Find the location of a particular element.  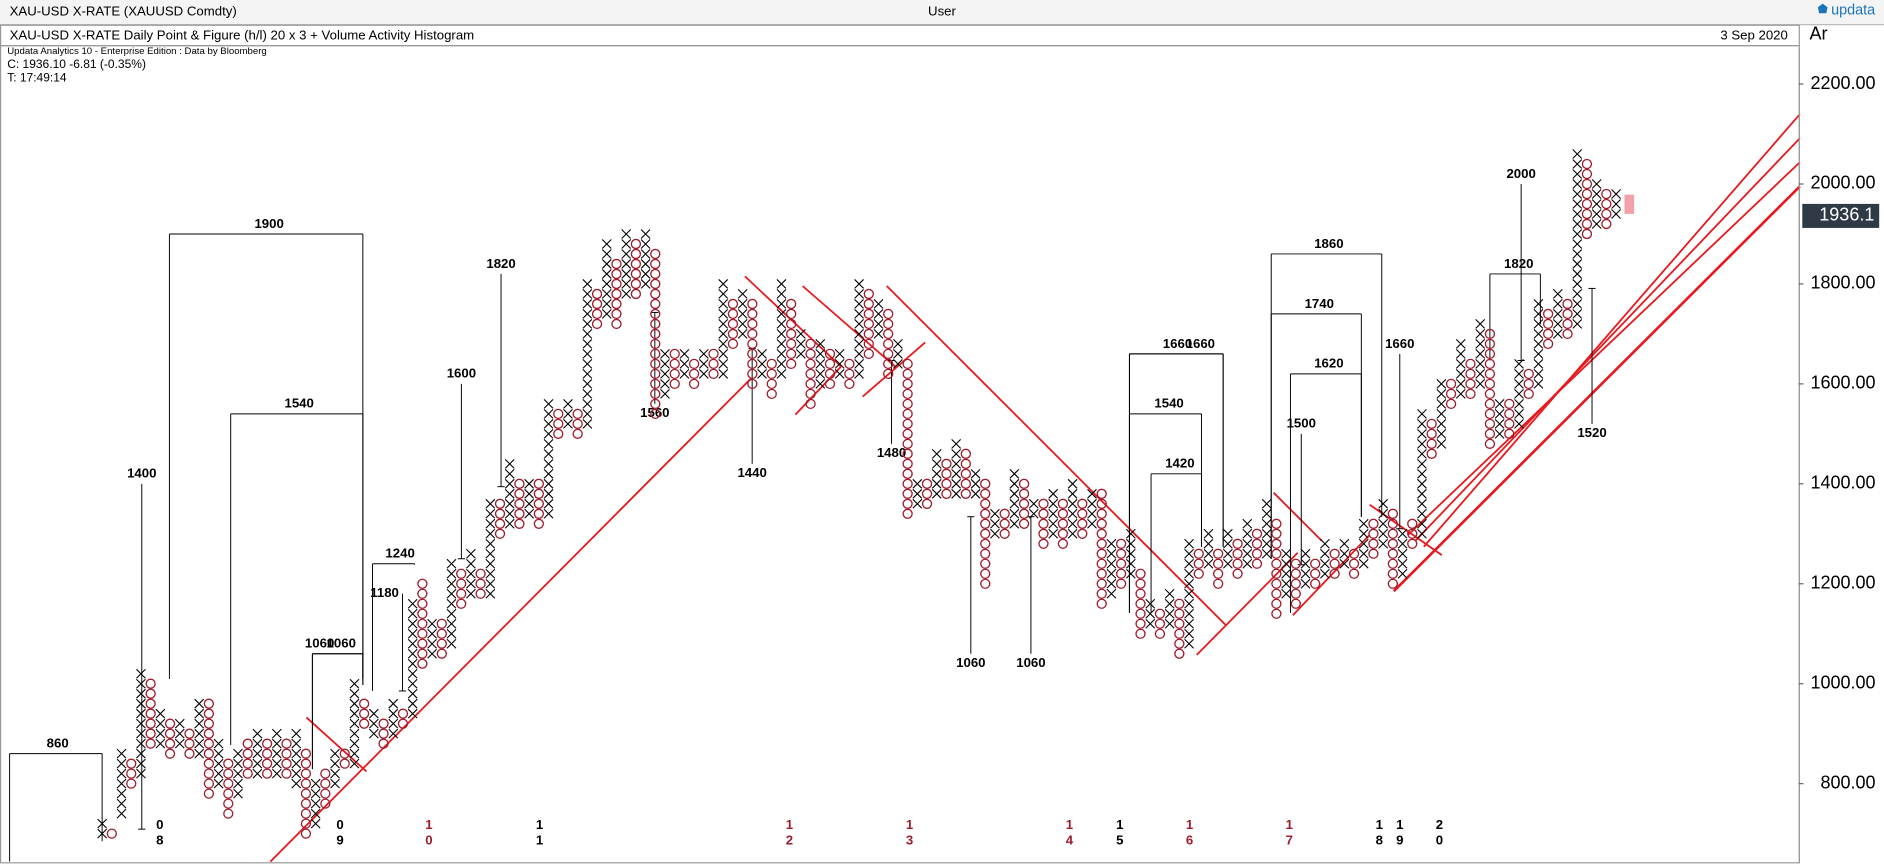

target-label: 1180 is located at coordinates (384, 592).